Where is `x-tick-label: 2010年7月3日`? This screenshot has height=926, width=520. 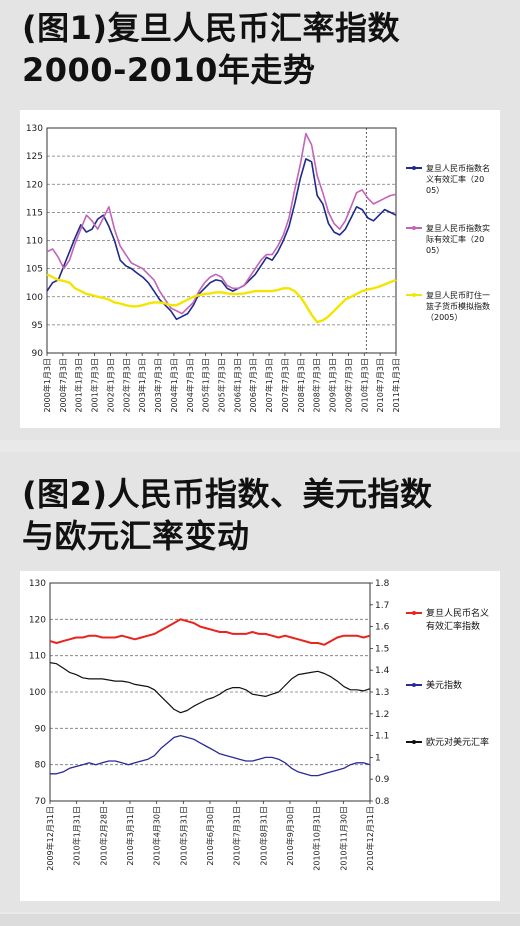
x-tick-label: 2010年7月3日 is located at coordinates (380, 385).